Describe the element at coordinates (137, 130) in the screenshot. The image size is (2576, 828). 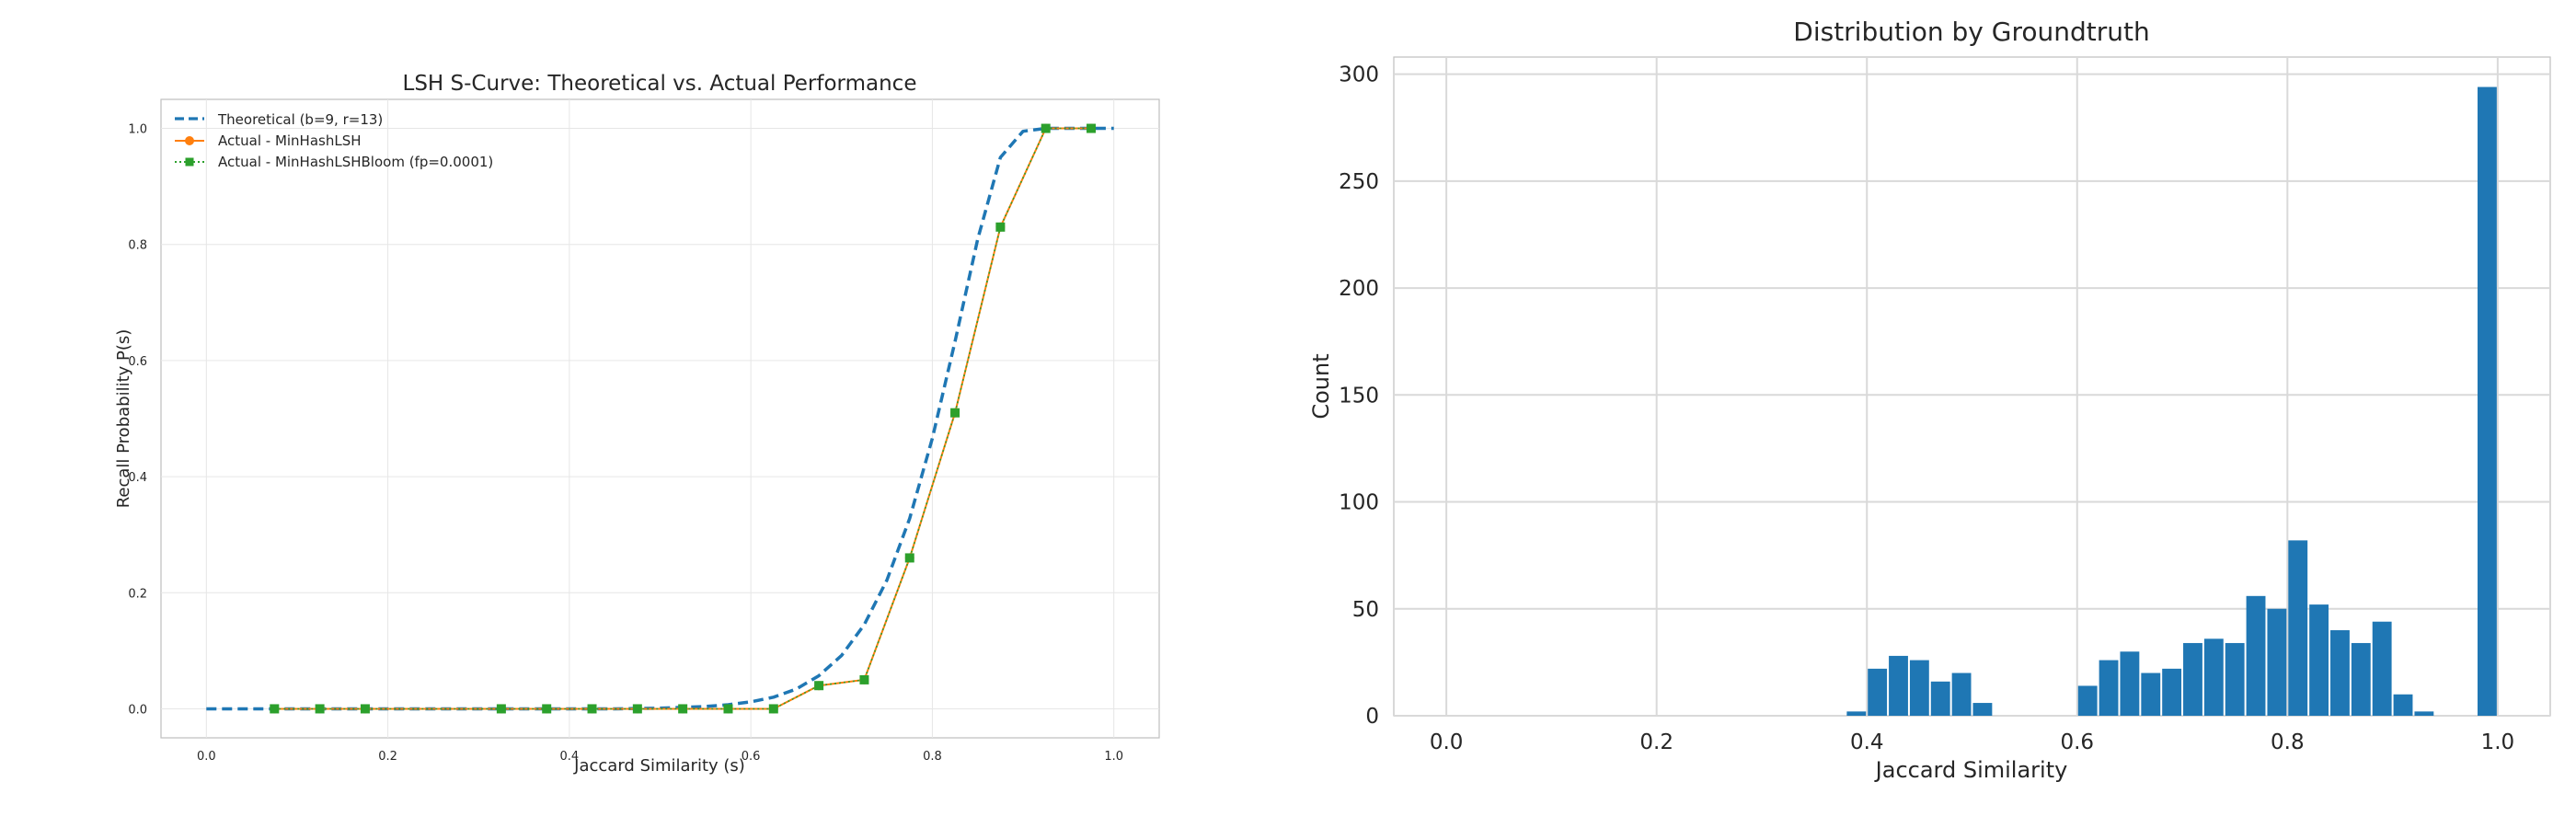
I see `y-tick-label: 1.0` at that location.